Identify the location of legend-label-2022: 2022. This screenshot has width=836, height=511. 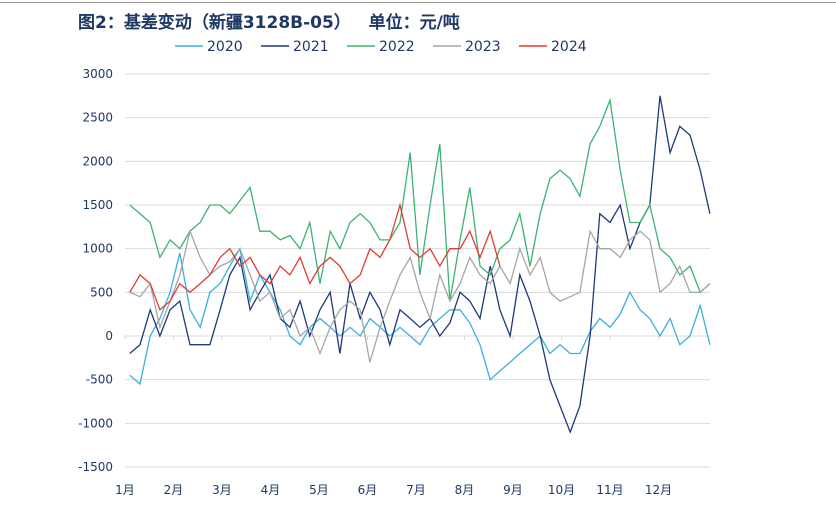
(397, 47).